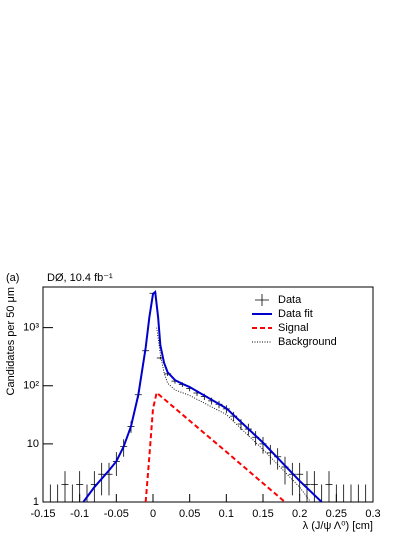  What do you see at coordinates (33, 444) in the screenshot?
I see `y-tick-label: 10` at bounding box center [33, 444].